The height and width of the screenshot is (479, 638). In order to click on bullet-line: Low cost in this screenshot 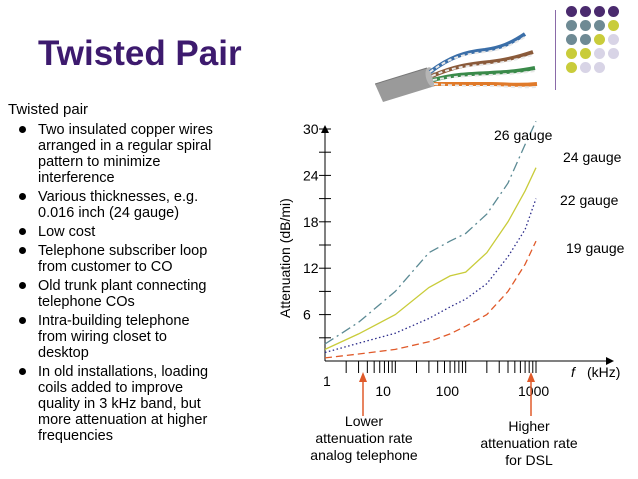, I will do `click(67, 232)`.